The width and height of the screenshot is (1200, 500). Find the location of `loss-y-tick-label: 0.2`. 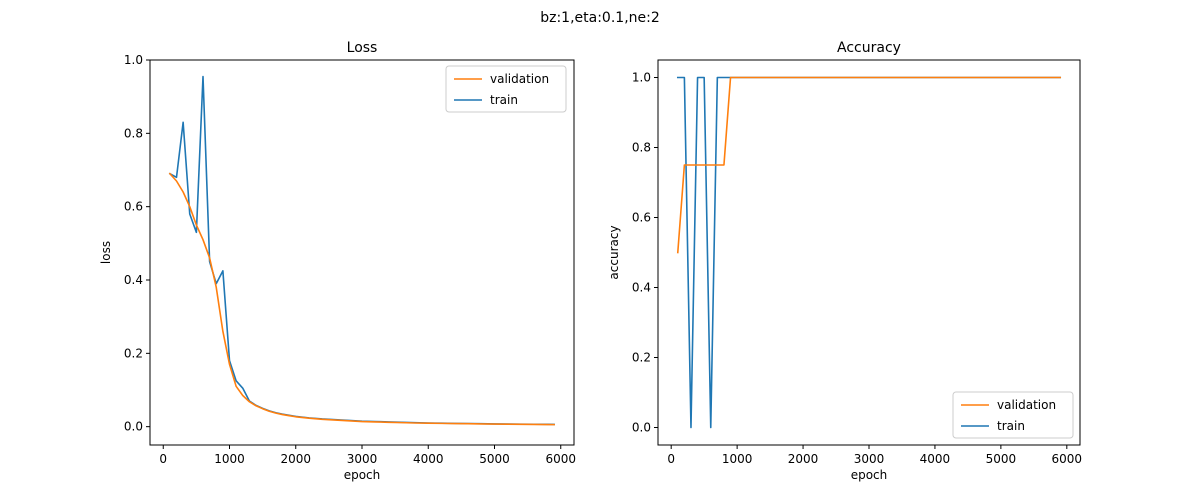

loss-y-tick-label: 0.2 is located at coordinates (133, 353).